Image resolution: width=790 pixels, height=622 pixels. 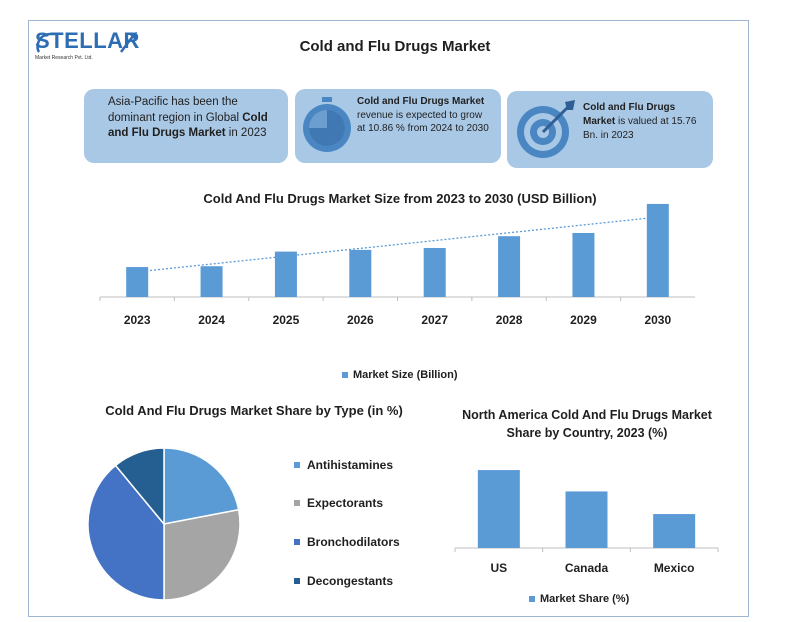 I want to click on legend-label: Decongestants, so click(x=350, y=581).